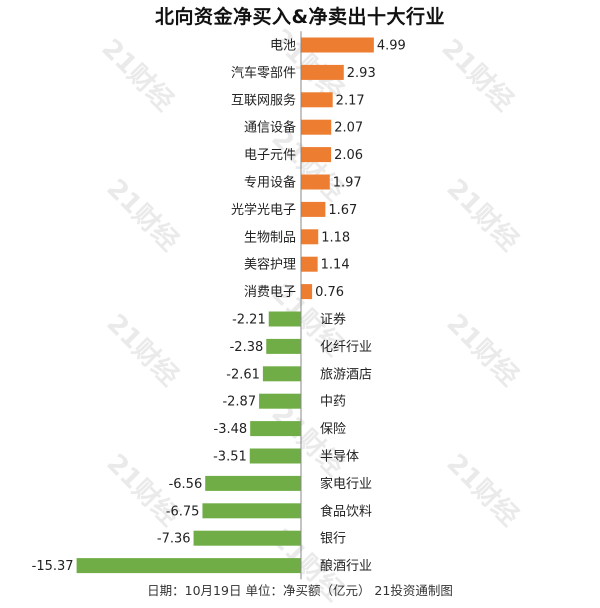 The image size is (600, 608). I want to click on value-label: -2.61, so click(243, 374).